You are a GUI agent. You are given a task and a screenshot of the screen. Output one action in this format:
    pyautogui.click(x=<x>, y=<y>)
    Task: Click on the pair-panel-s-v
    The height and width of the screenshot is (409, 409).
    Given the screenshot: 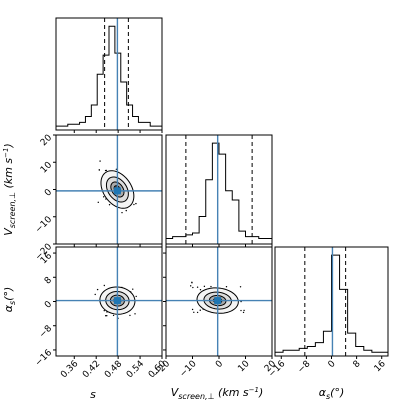 What is the action you would take?
    pyautogui.click(x=109, y=189)
    